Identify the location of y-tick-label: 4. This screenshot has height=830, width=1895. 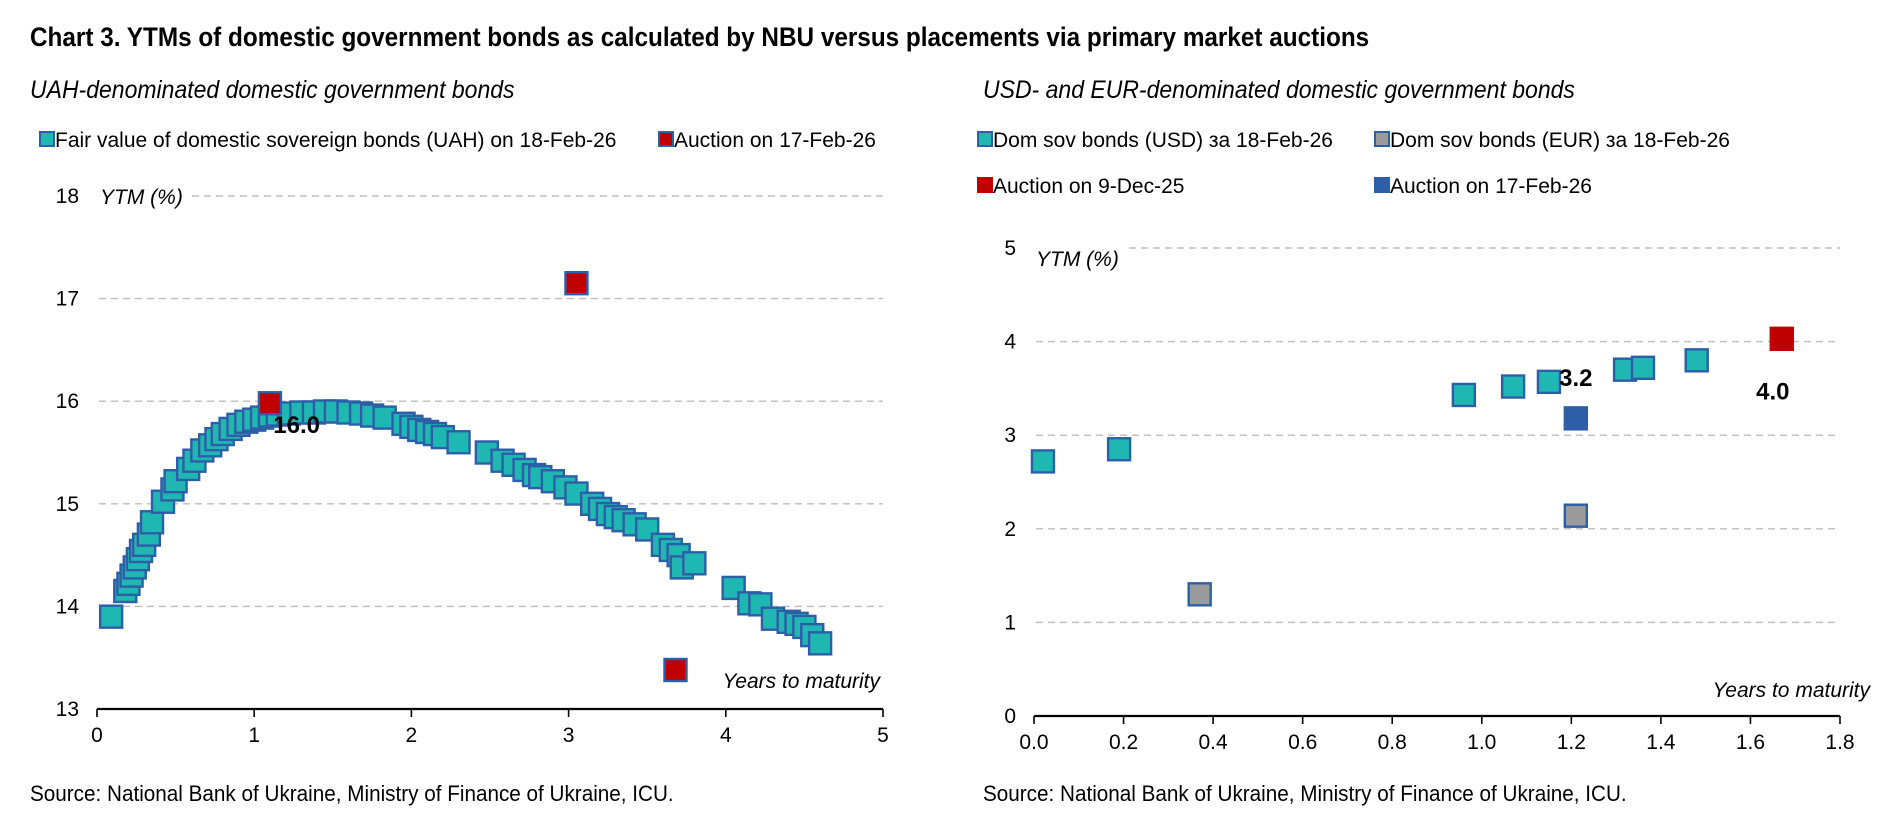
(1010, 342).